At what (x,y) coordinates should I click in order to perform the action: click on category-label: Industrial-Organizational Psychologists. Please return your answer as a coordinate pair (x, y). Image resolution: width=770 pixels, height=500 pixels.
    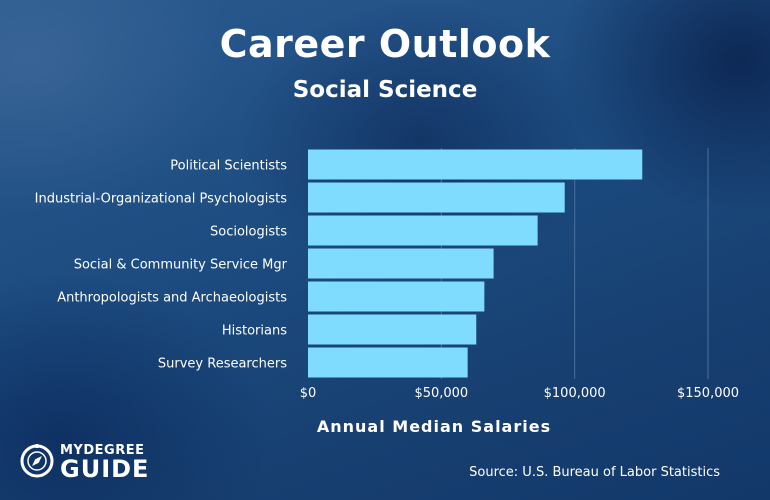
    Looking at the image, I should click on (161, 199).